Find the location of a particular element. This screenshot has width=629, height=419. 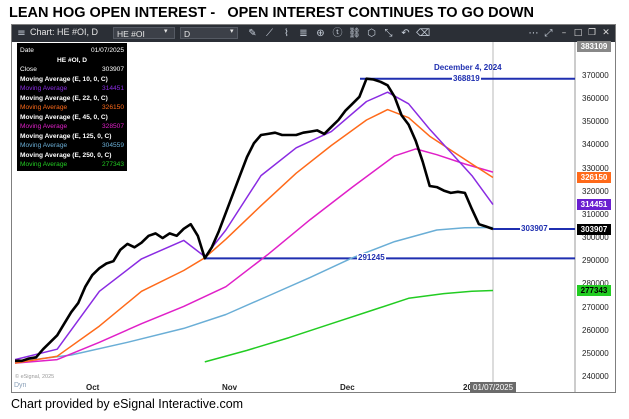

legend-ma-label: Moving Average (E, 22, 0, C) is located at coordinates (64, 98).